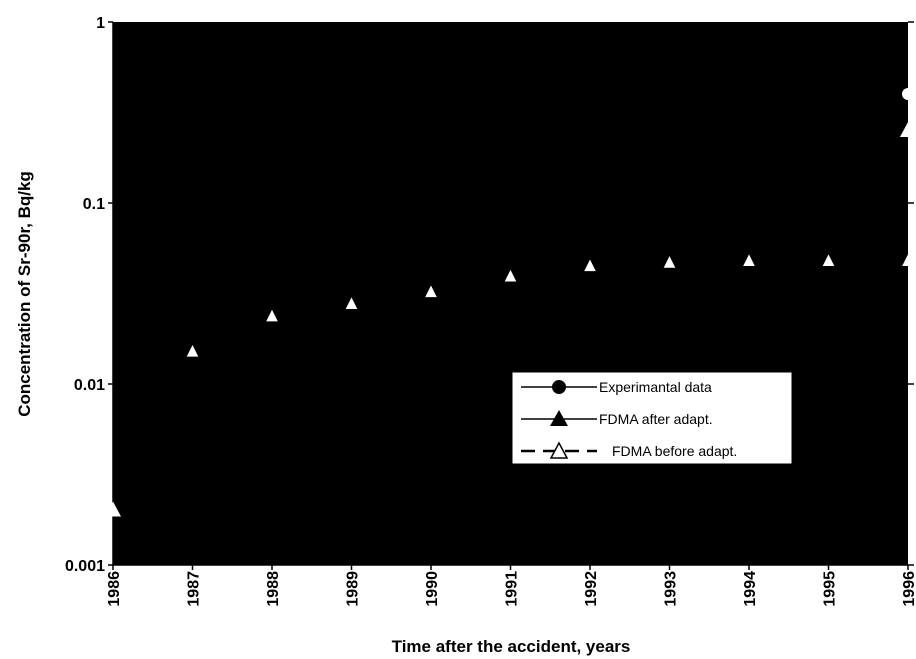  What do you see at coordinates (89, 385) in the screenshot?
I see `y-tick-label: 0.01` at bounding box center [89, 385].